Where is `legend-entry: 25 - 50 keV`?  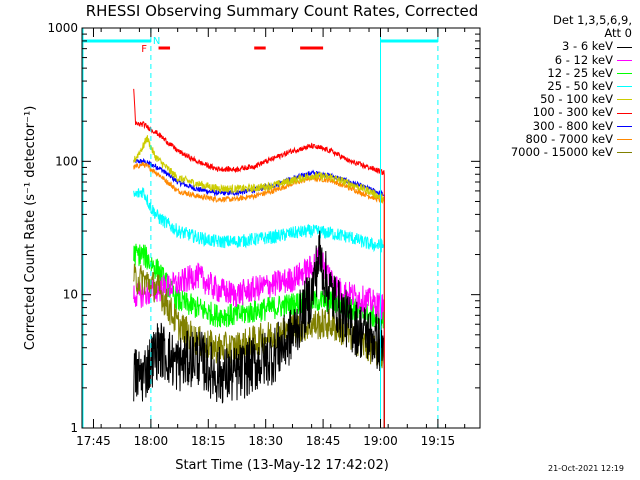
legend-entry: 25 - 50 keV is located at coordinates (559, 86).